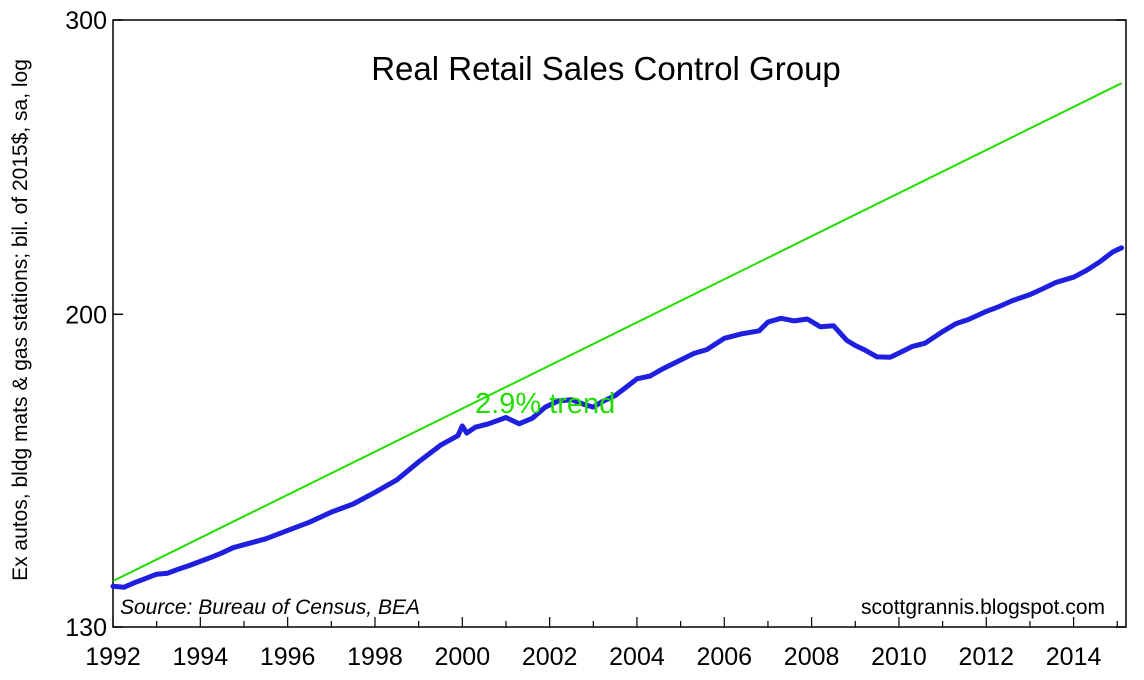 This screenshot has width=1144, height=680. Describe the element at coordinates (986, 657) in the screenshot. I see `x-tick-label: 2012` at that location.